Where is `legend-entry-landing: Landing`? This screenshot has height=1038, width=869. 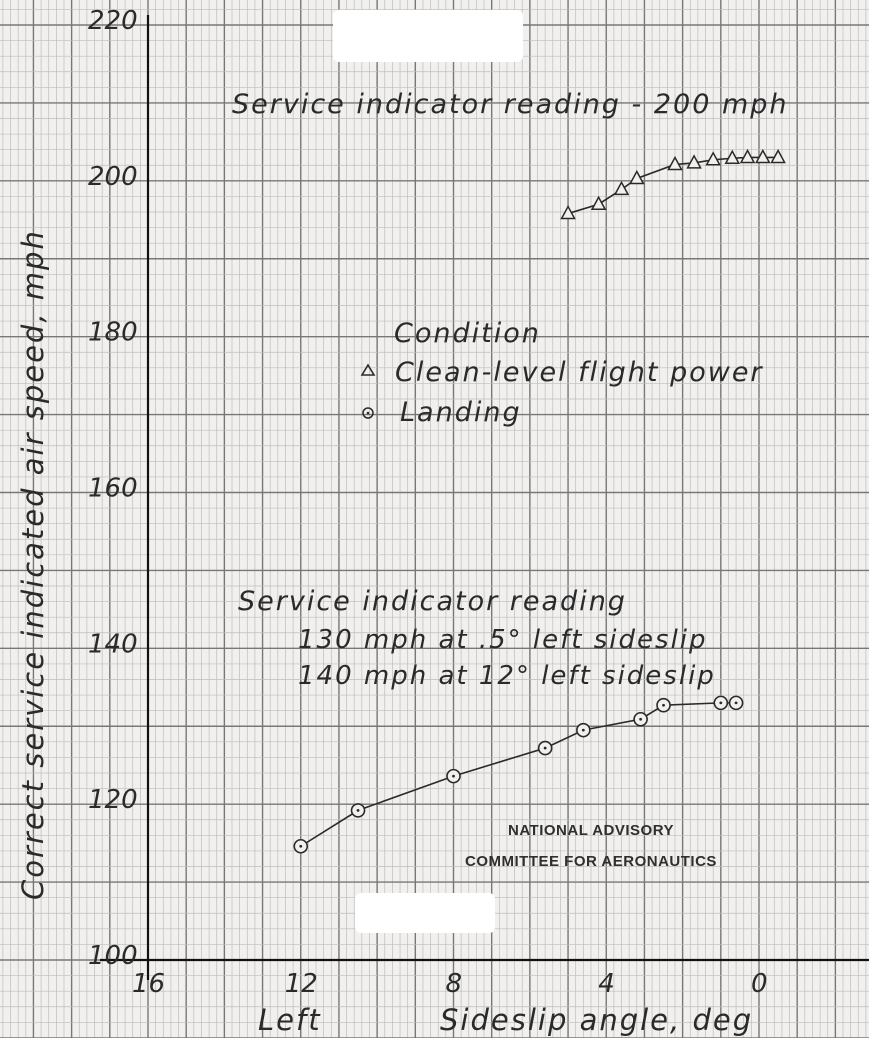 legend-entry-landing: Landing is located at coordinates (442, 412).